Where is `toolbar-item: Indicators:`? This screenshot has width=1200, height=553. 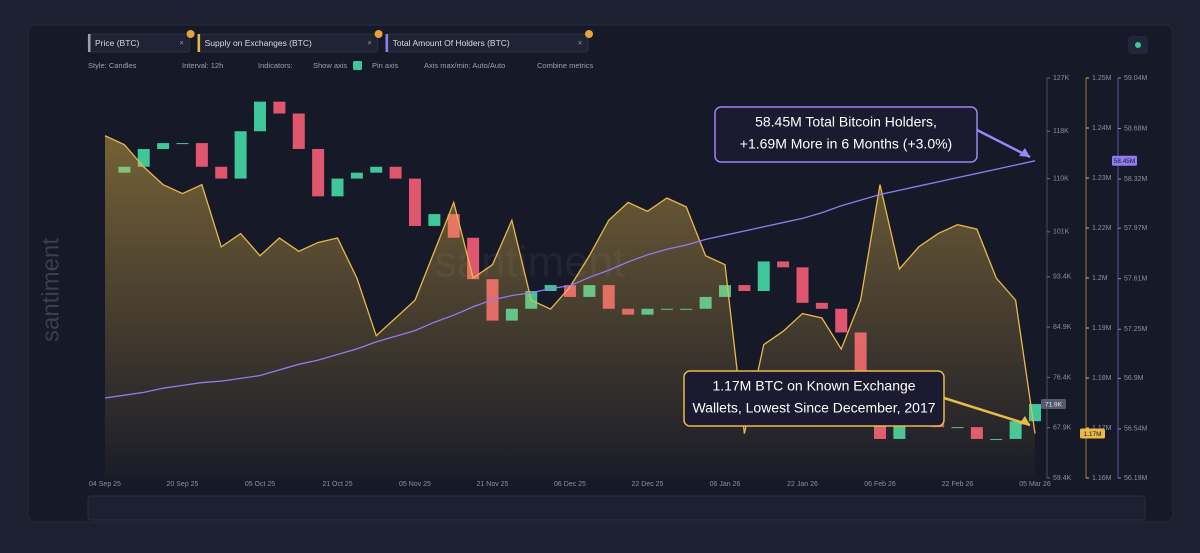 toolbar-item: Indicators: is located at coordinates (275, 65).